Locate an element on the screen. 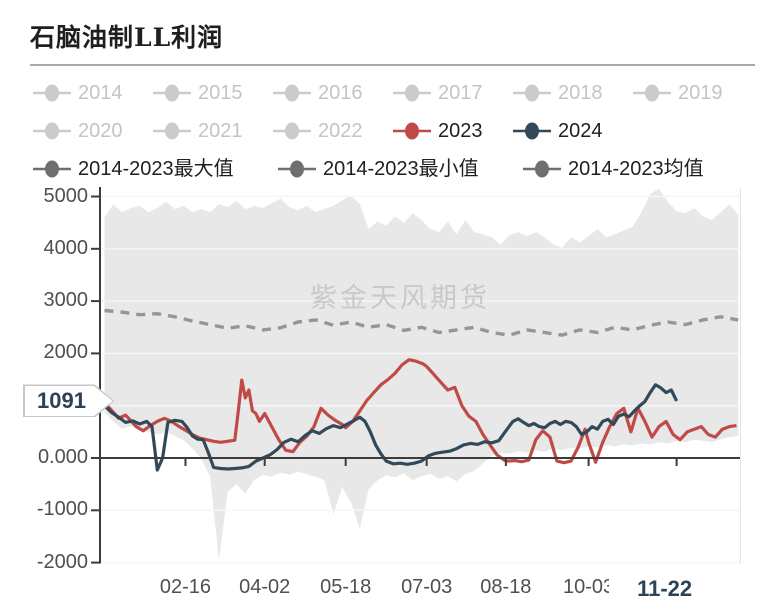 Image resolution: width=784 pixels, height=611 pixels. y-axis-label: -2000 is located at coordinates (62, 561).